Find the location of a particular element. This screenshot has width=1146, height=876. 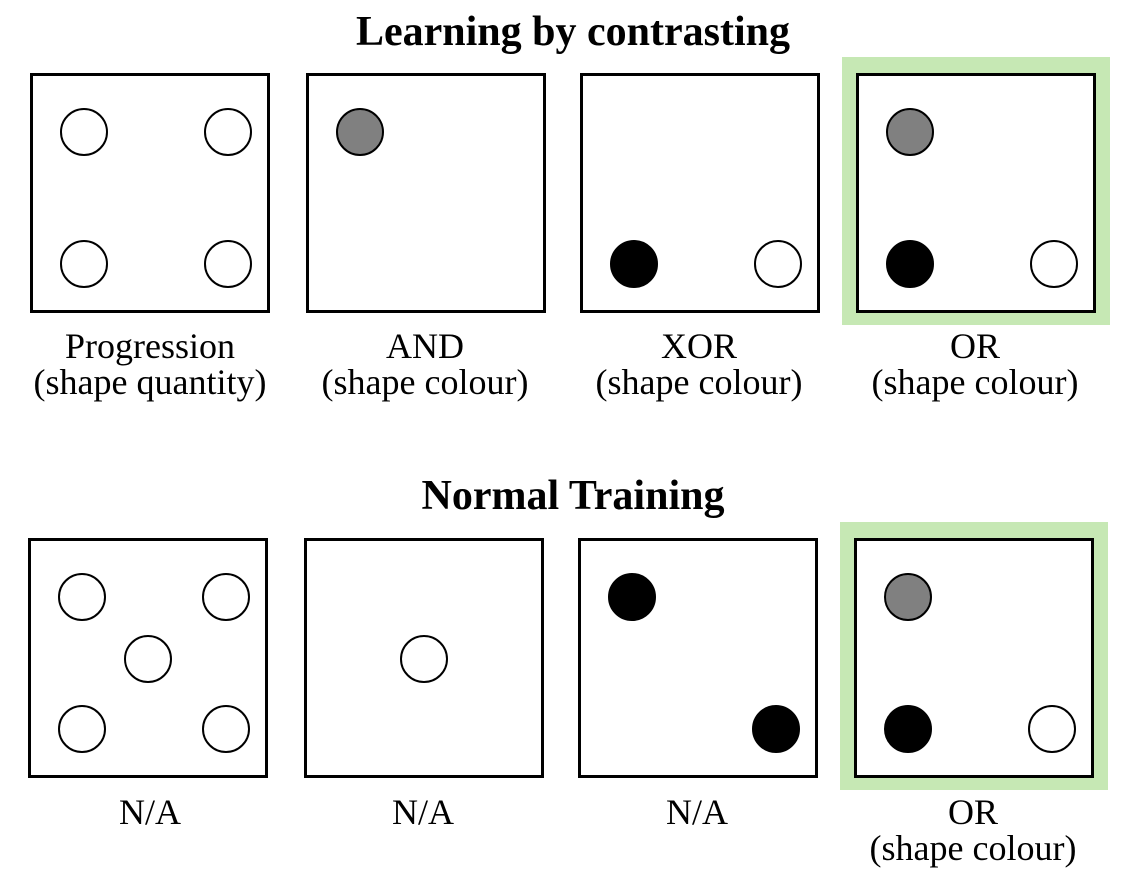

black-circle-top-left is located at coordinates (632, 597).